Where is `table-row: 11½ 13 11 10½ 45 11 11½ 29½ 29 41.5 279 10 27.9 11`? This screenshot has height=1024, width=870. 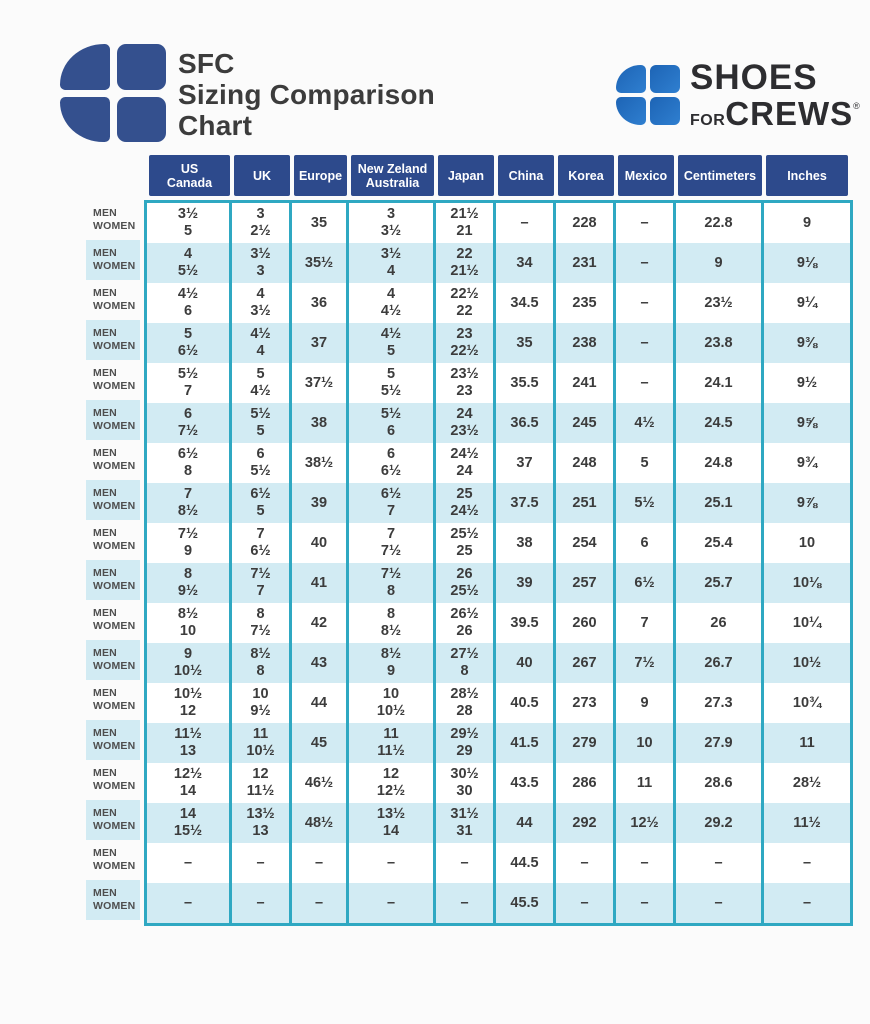
table-row: 11½ 13 11 10½ 45 11 11½ 29½ 29 41.5 279 10 27.9 11 is located at coordinates (498, 743).